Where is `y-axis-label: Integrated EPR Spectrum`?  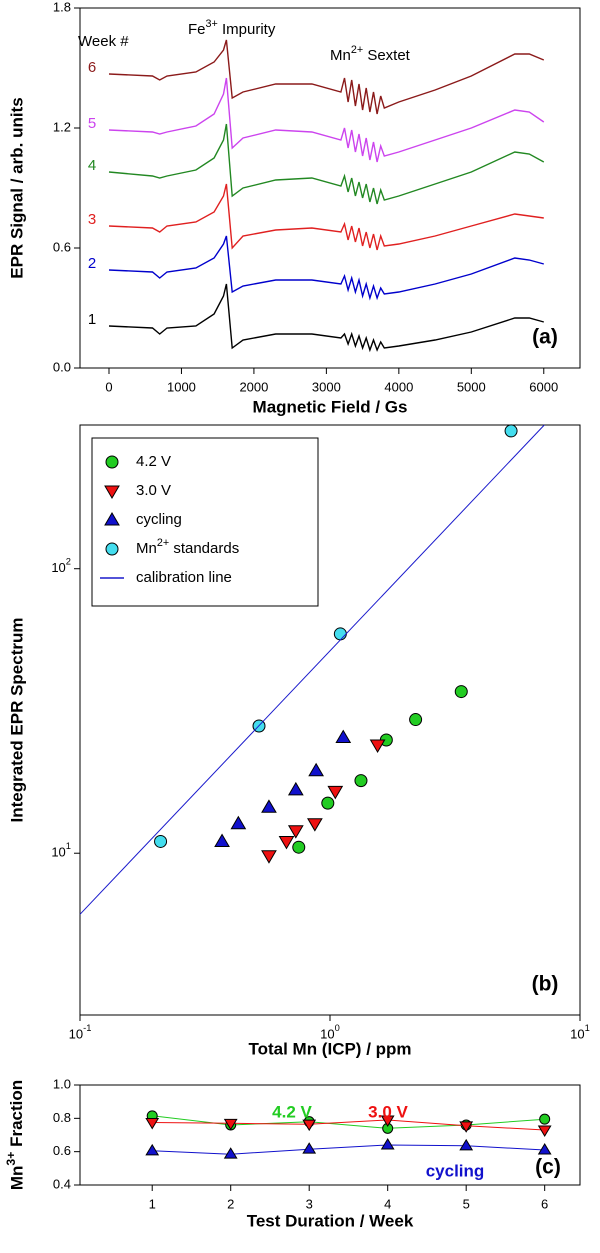 y-axis-label: Integrated EPR Spectrum is located at coordinates (16, 720).